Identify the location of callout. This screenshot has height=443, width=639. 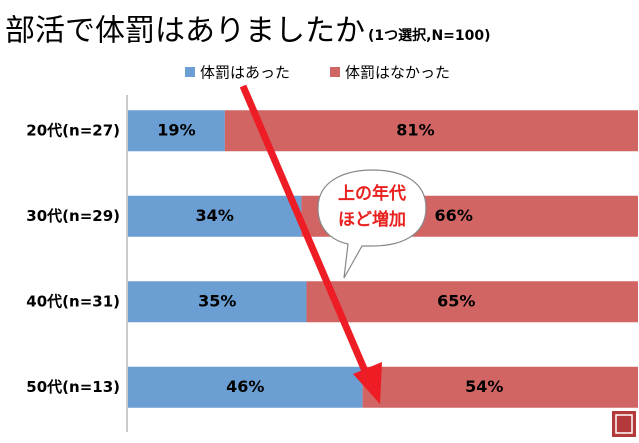
(372, 224).